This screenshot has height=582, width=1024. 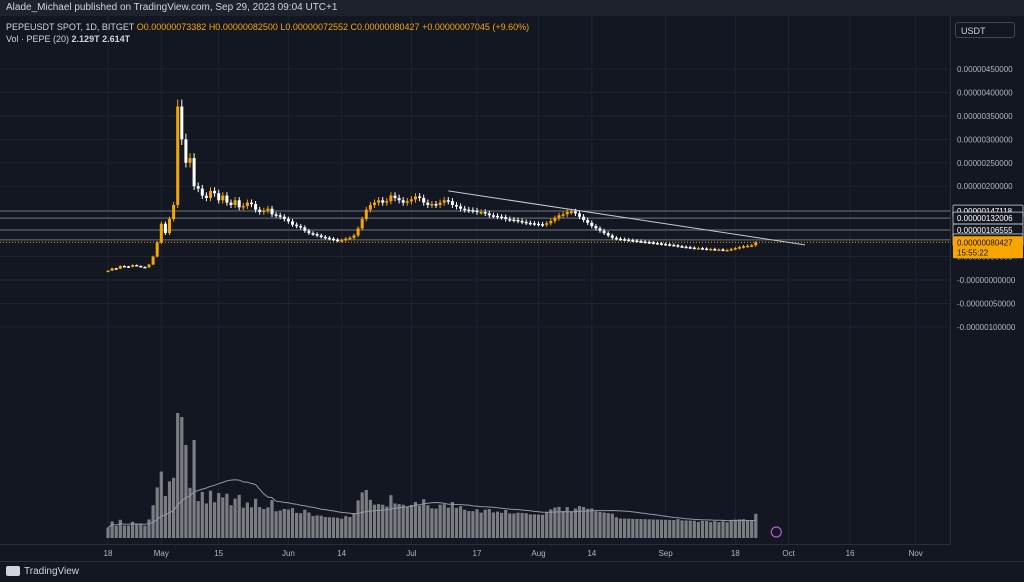 What do you see at coordinates (218, 553) in the screenshot?
I see `time-tick-2: 15` at bounding box center [218, 553].